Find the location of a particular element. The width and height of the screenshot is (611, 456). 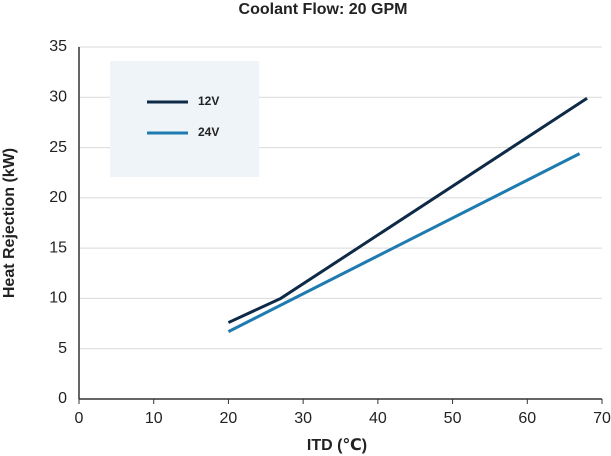

chart-title: Coolant Flow: 20 GPM is located at coordinates (323, 9).